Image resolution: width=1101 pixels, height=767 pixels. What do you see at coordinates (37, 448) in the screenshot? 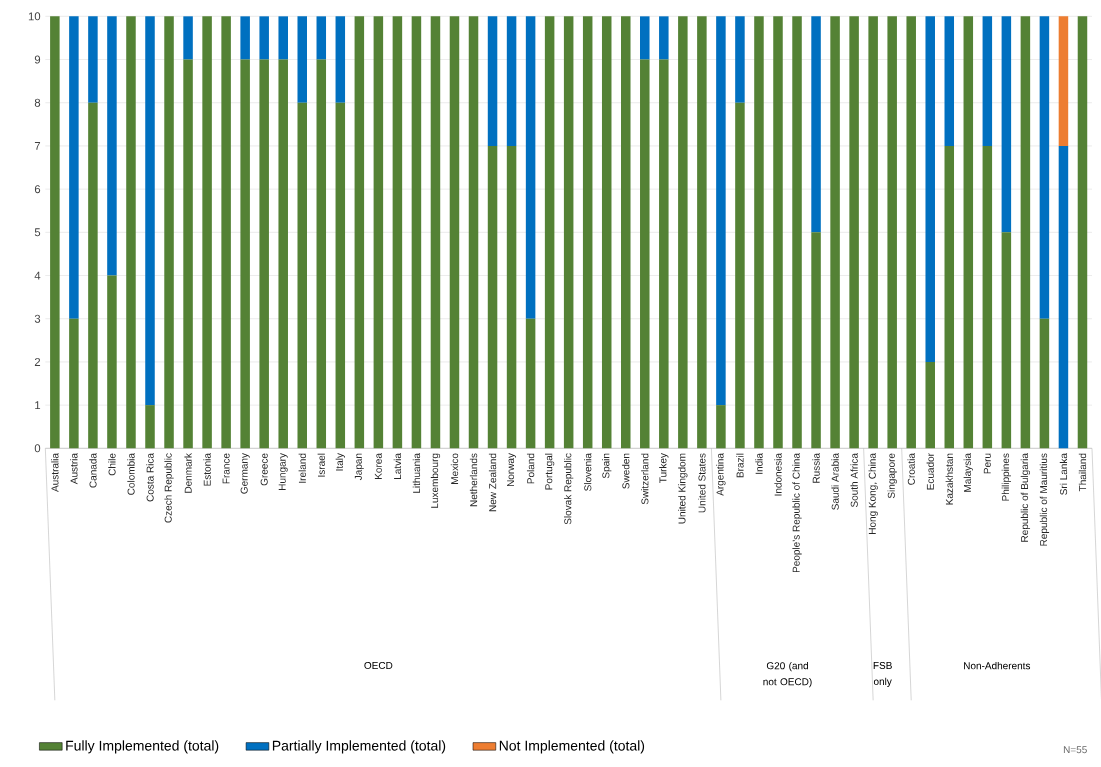
I see `y-tick-label: 0` at bounding box center [37, 448].